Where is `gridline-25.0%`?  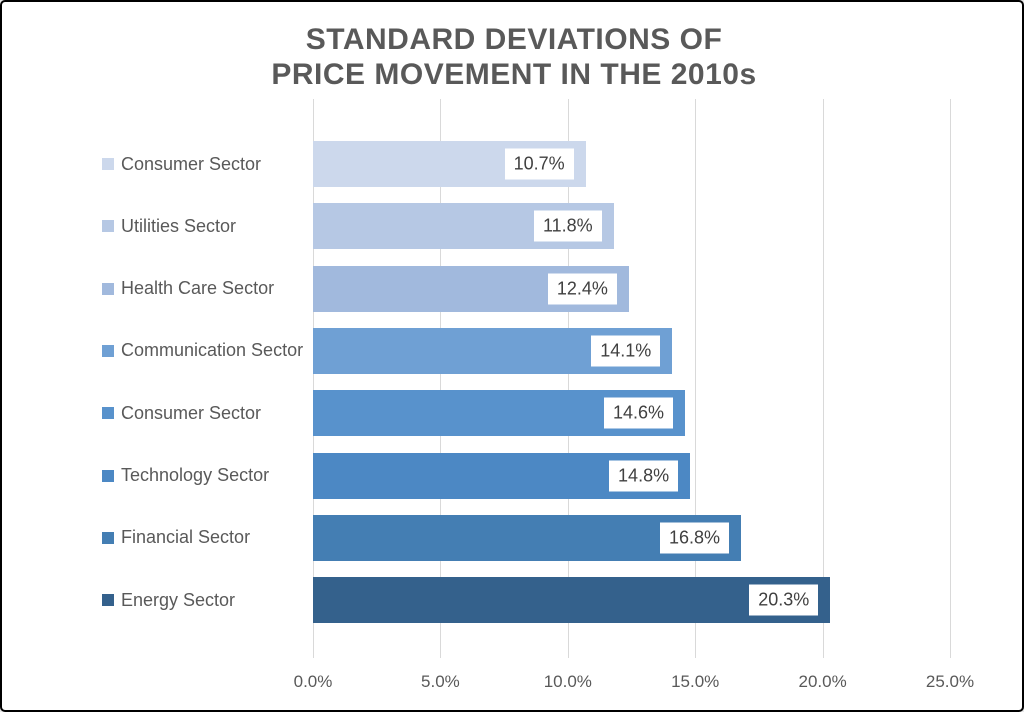
gridline-25.0% is located at coordinates (950, 378).